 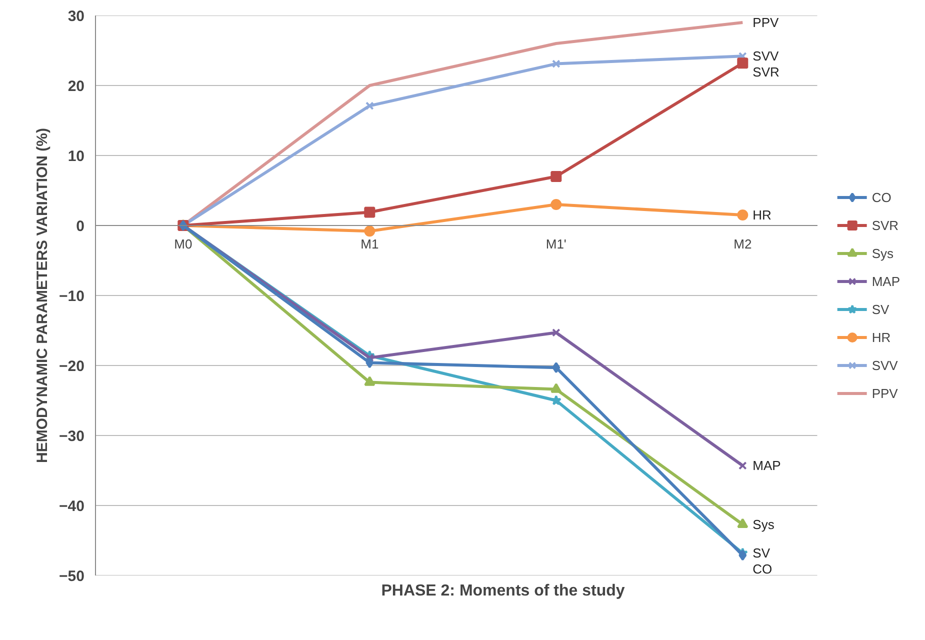 What do you see at coordinates (43, 295) in the screenshot?
I see `y-axis-title: HEMODYNAMIC PARAMETERS VARIATION (%)` at bounding box center [43, 295].